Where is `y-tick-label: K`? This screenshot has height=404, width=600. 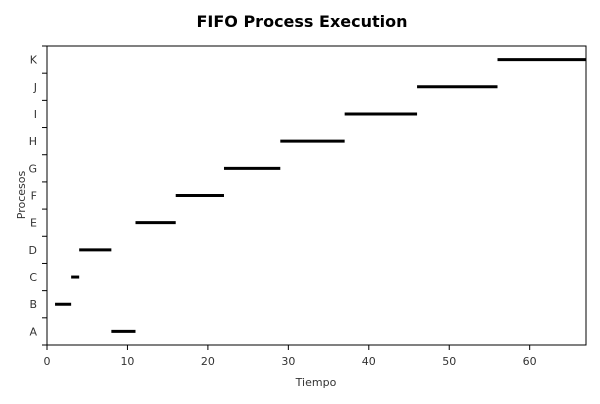 y-tick-label: K is located at coordinates (34, 60).